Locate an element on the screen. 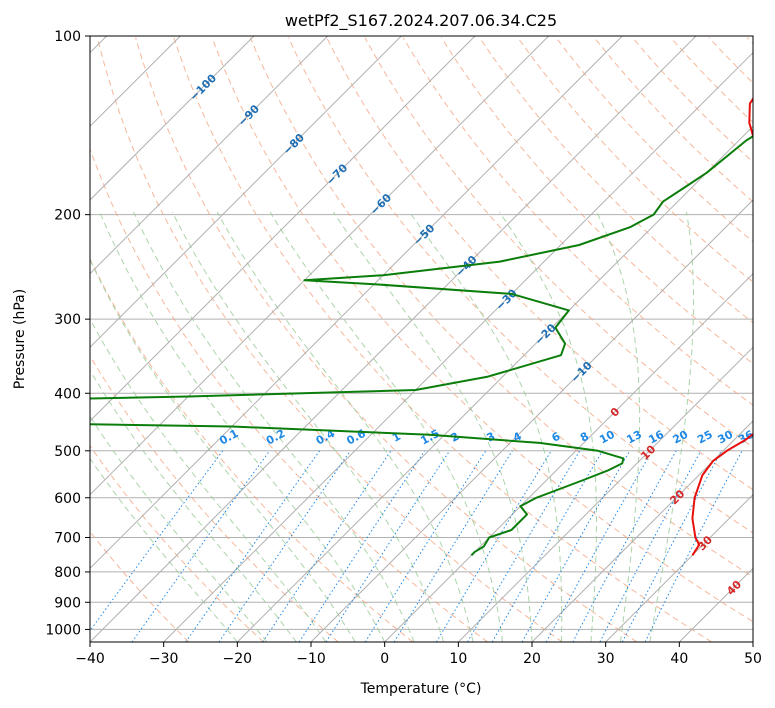 This screenshot has height=708, width=775. x-tick-label: −10 is located at coordinates (311, 659).